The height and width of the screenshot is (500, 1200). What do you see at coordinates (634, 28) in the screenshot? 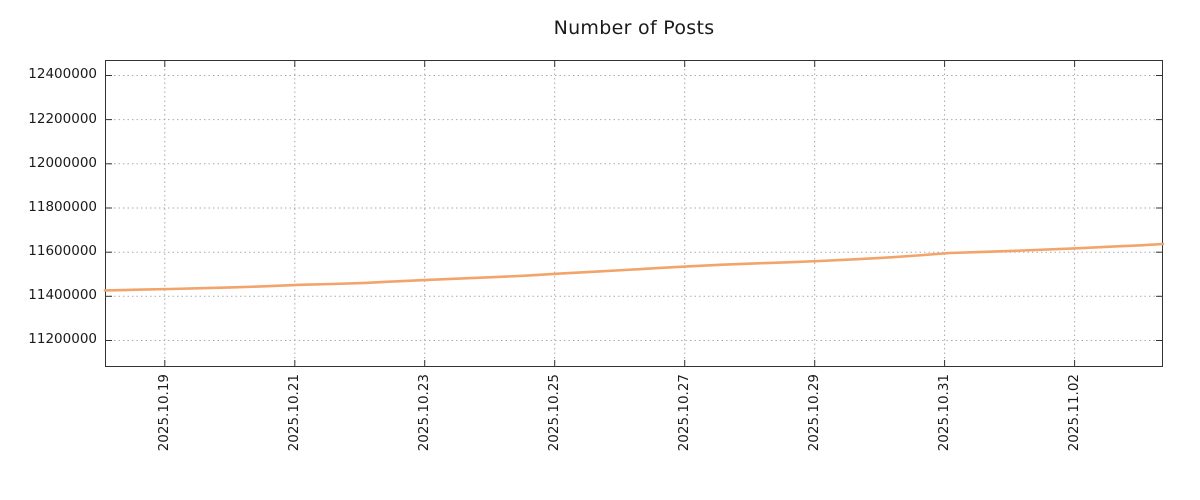
I see `chart-title: Number of Posts` at bounding box center [634, 28].